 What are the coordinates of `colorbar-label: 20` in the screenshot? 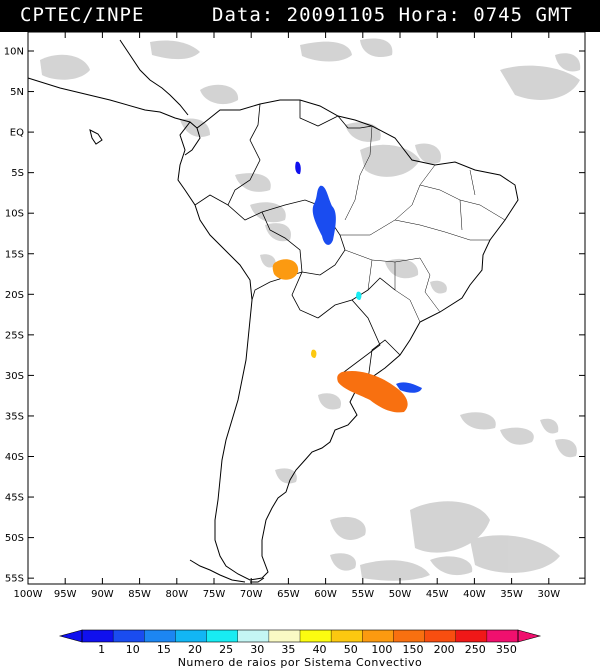 It's located at (195, 649).